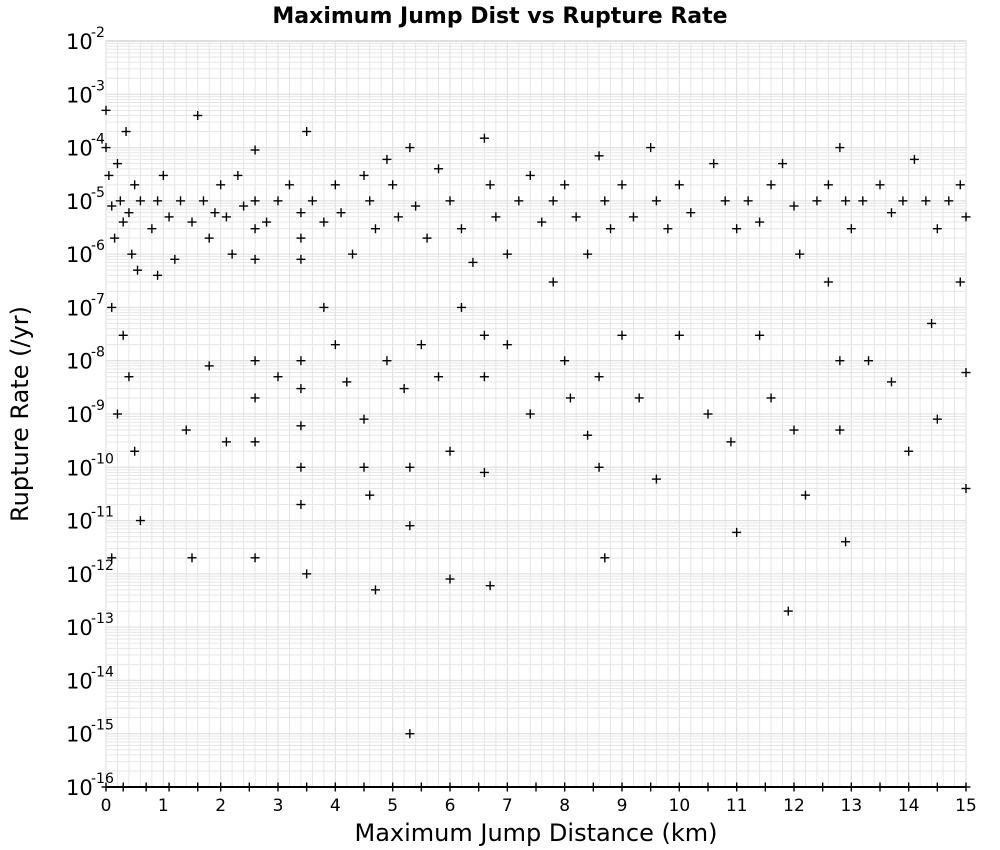  I want to click on y-tick-exponent: -13, so click(102, 619).